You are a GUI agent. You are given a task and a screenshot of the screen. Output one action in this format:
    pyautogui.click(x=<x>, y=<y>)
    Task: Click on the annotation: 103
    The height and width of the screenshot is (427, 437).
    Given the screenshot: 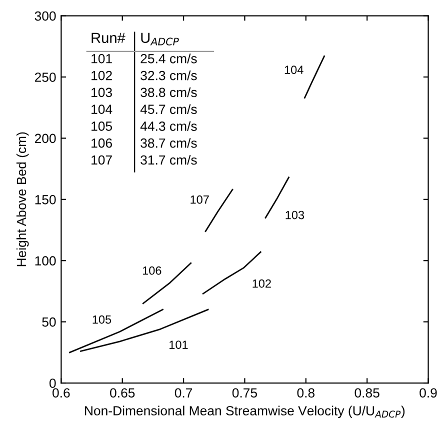 What is the action you would take?
    pyautogui.click(x=102, y=93)
    